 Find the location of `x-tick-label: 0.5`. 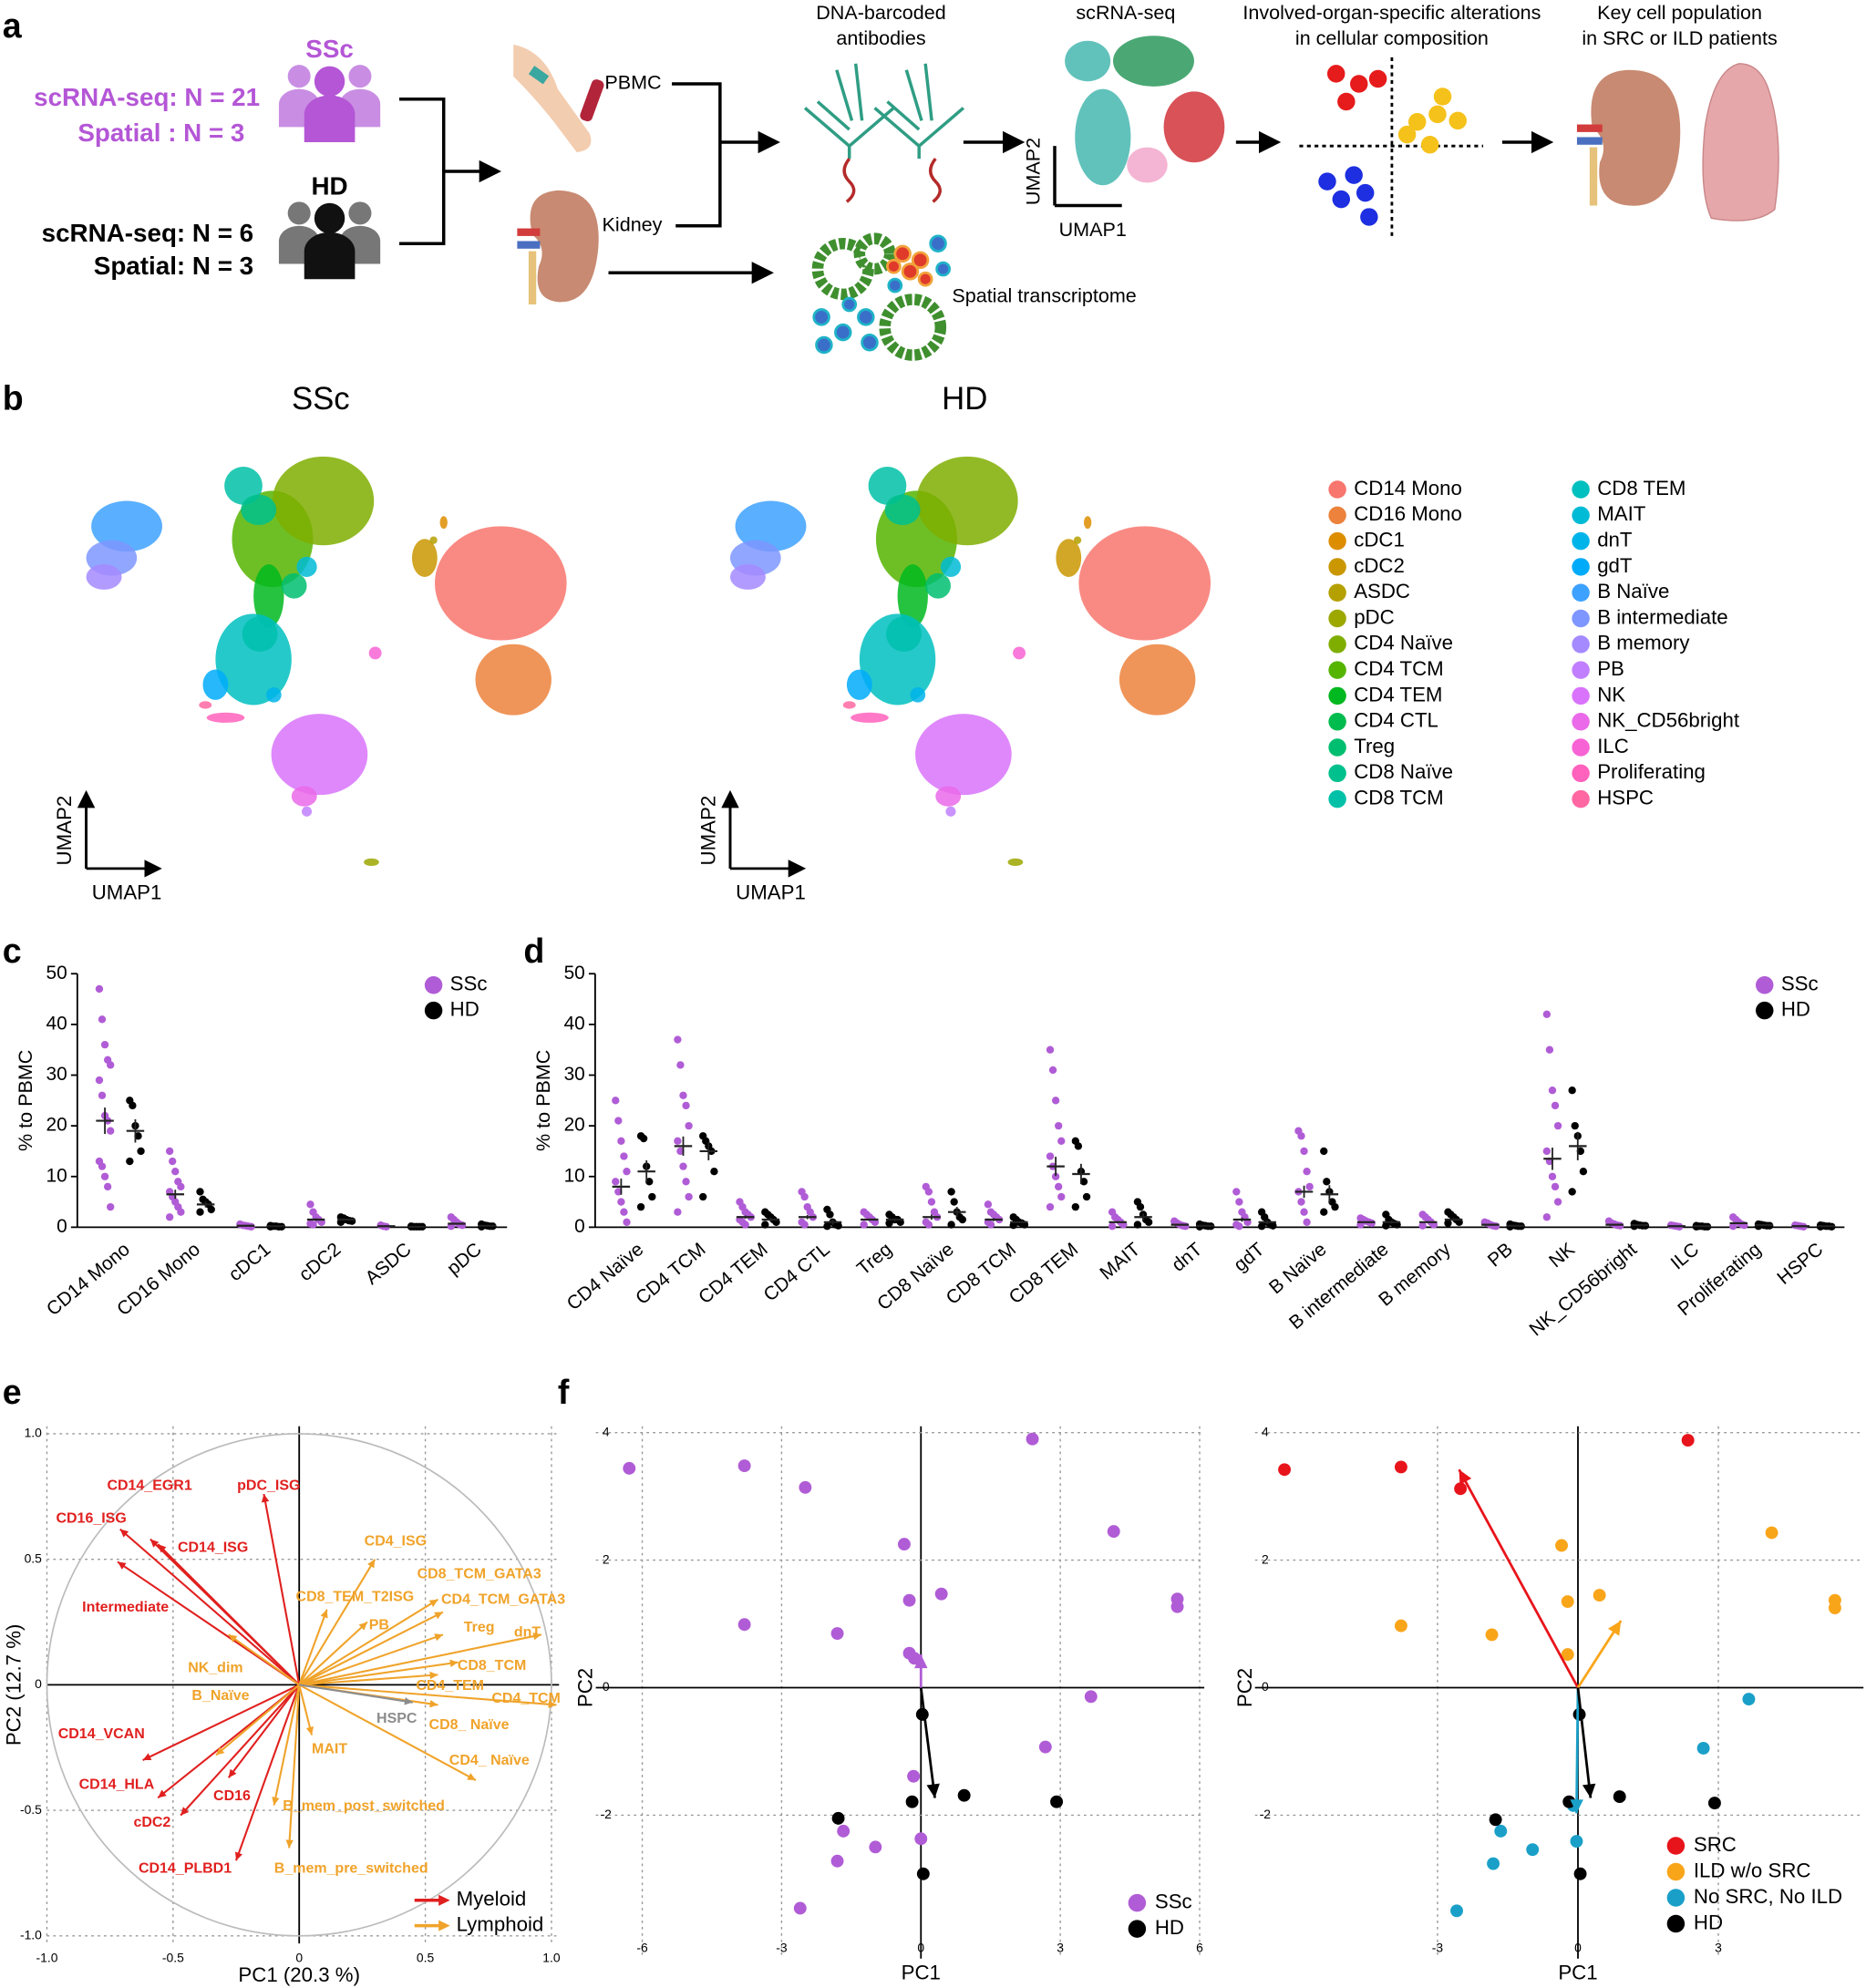

x-tick-label: 0.5 is located at coordinates (426, 1957).